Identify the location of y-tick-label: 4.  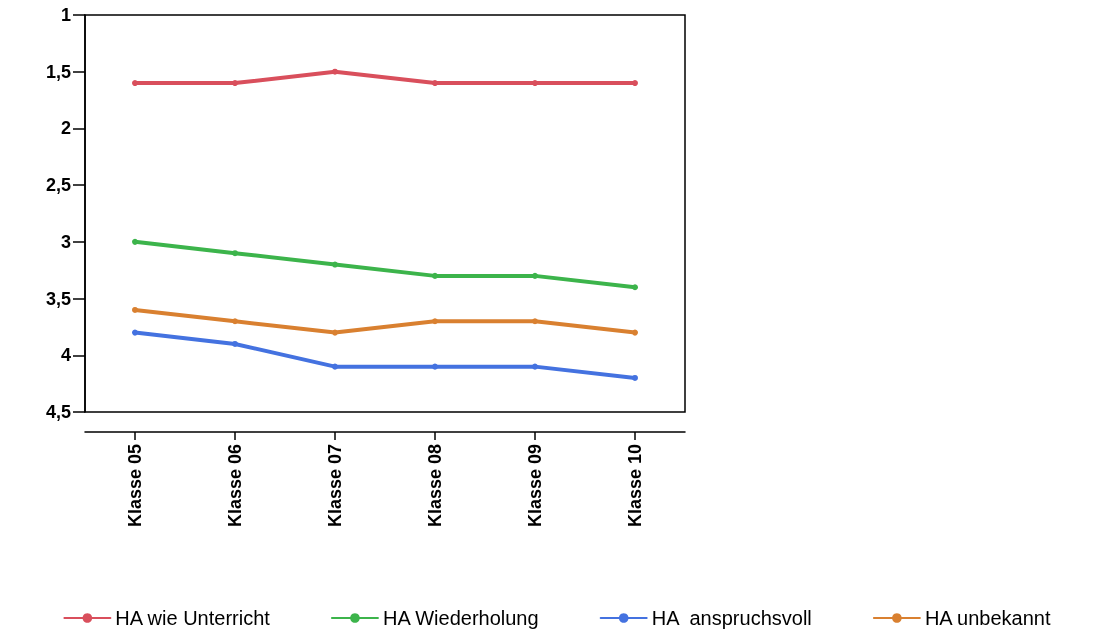
(65, 355).